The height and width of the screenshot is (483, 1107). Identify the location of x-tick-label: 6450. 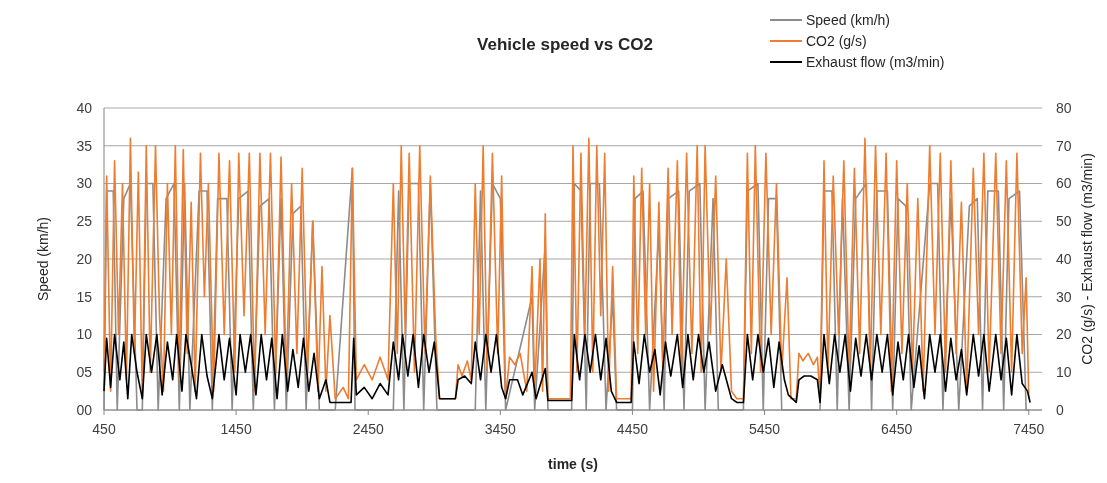
(897, 429).